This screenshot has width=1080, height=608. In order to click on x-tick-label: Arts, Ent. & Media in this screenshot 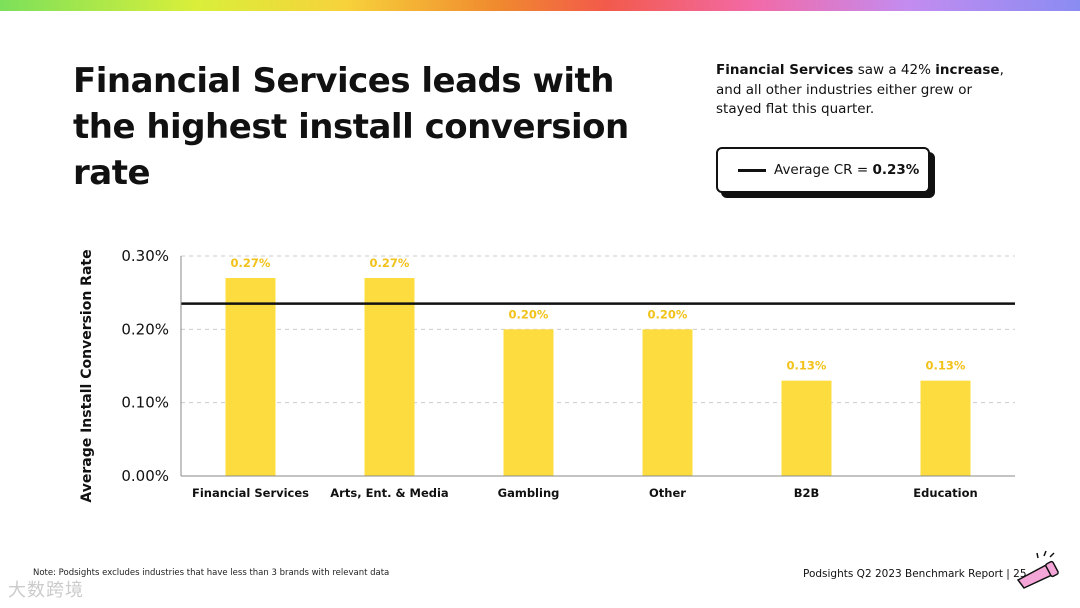, I will do `click(389, 493)`.